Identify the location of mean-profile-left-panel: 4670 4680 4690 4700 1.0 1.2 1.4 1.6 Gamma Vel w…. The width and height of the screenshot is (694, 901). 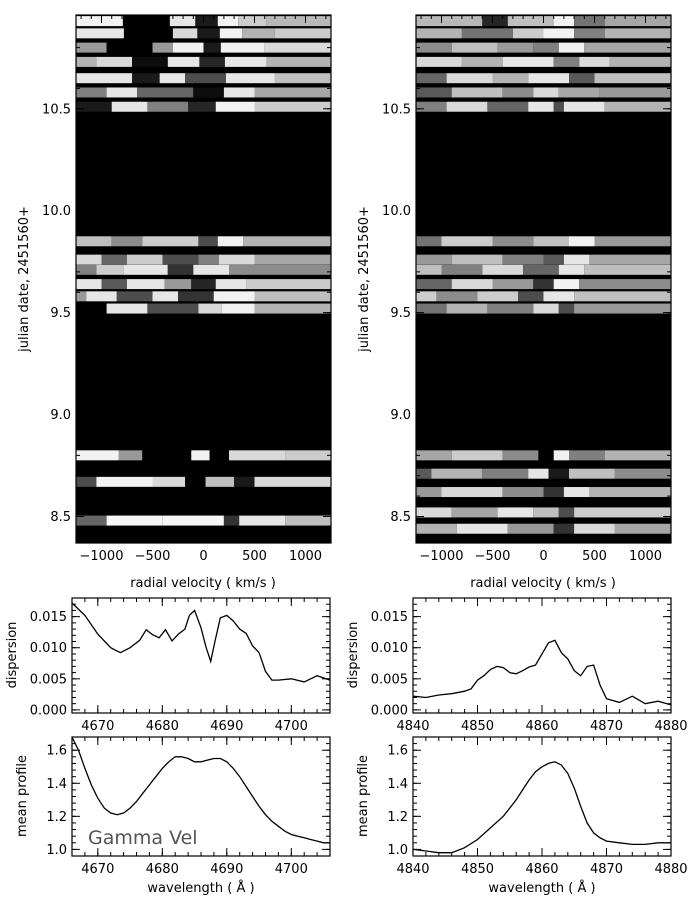
(173, 816).